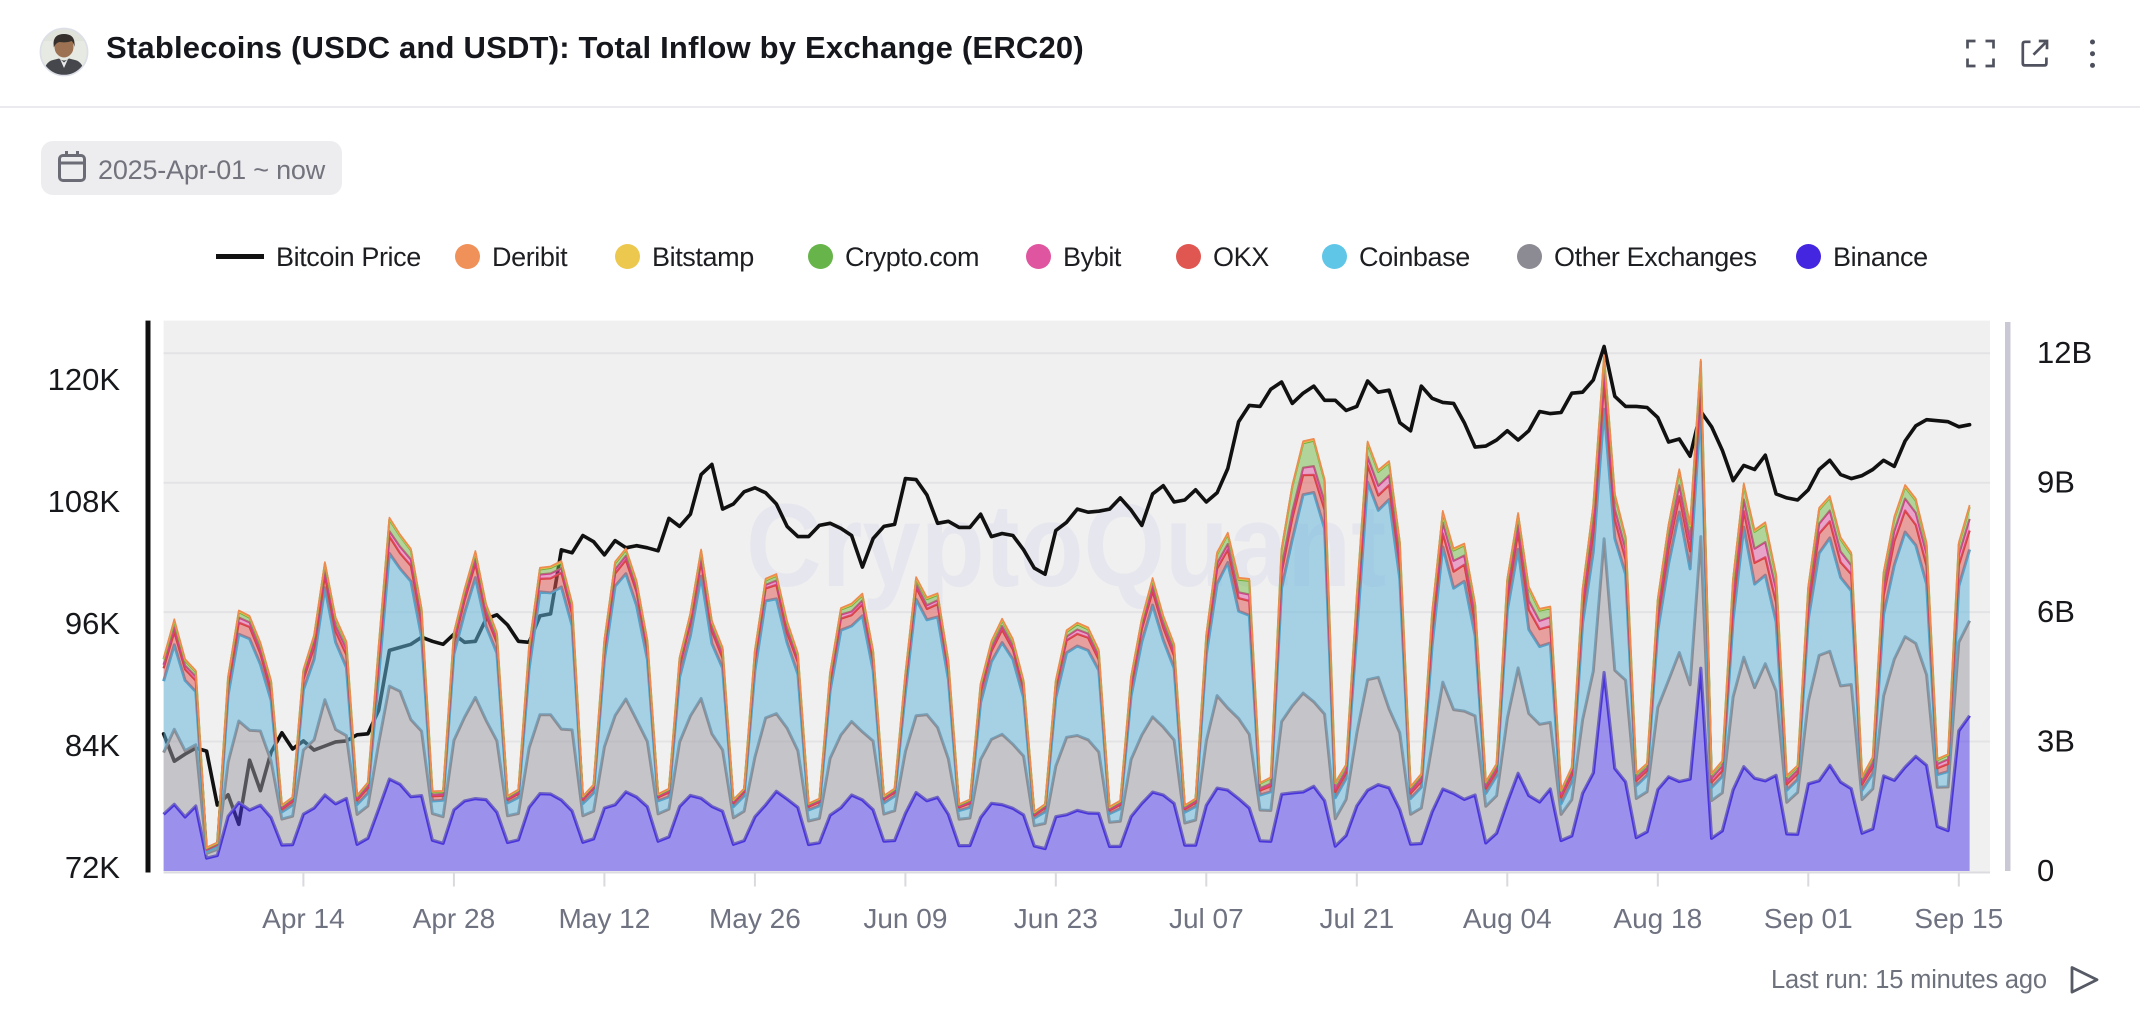  I want to click on svg-text: Sep 15, so click(1958, 918).